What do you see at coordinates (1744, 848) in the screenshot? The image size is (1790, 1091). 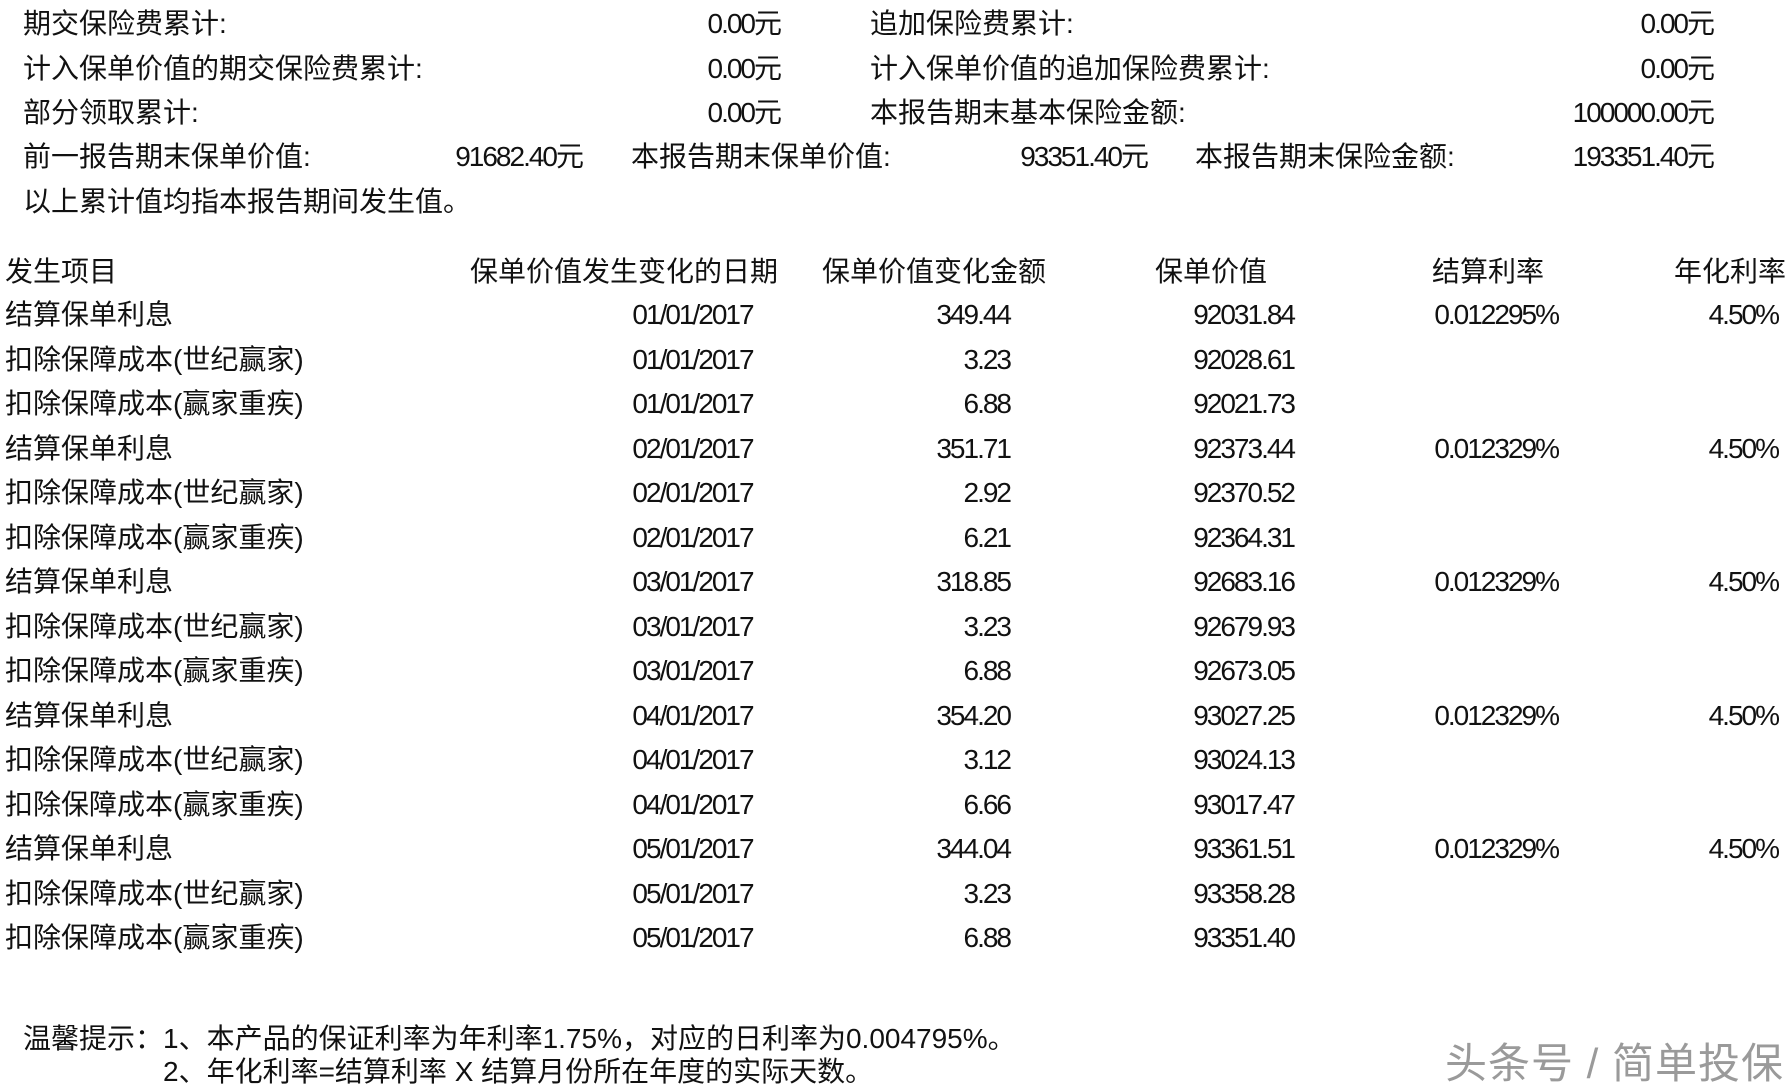 I see `table-row-13-annual-rate: 4.50%` at bounding box center [1744, 848].